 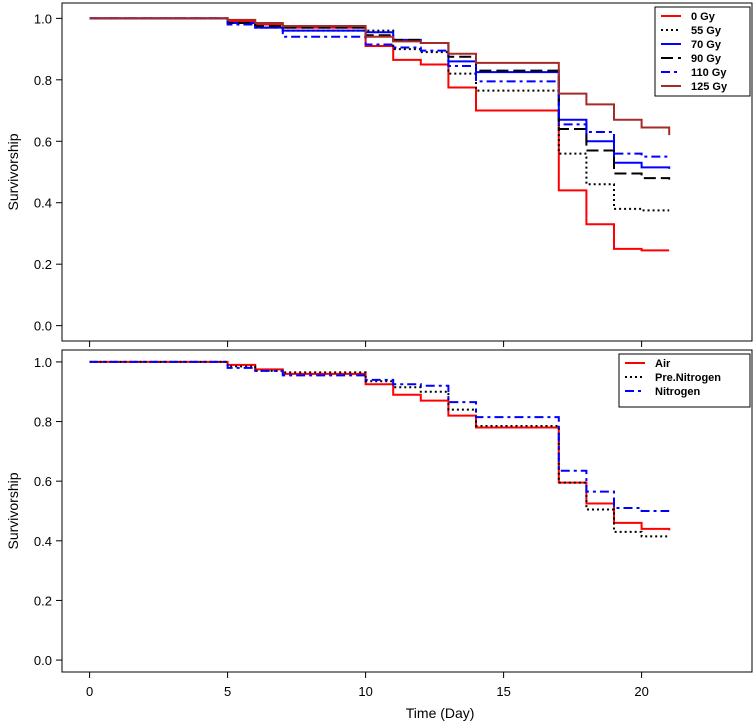 What do you see at coordinates (366, 344) in the screenshot?
I see `top-x-axis-ticks` at bounding box center [366, 344].